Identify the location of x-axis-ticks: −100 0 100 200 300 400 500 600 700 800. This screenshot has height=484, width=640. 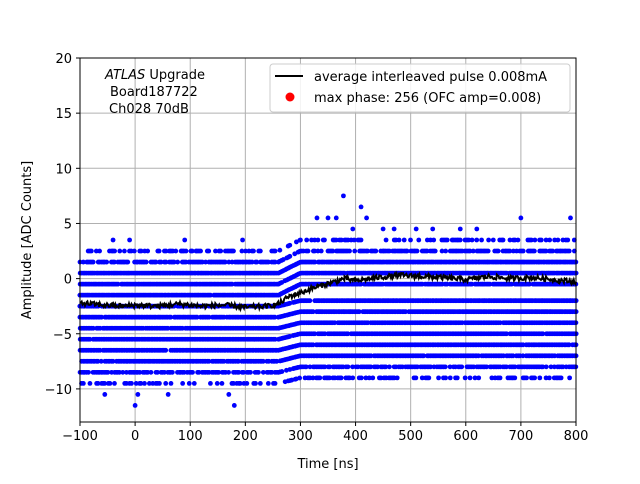
(325, 433).